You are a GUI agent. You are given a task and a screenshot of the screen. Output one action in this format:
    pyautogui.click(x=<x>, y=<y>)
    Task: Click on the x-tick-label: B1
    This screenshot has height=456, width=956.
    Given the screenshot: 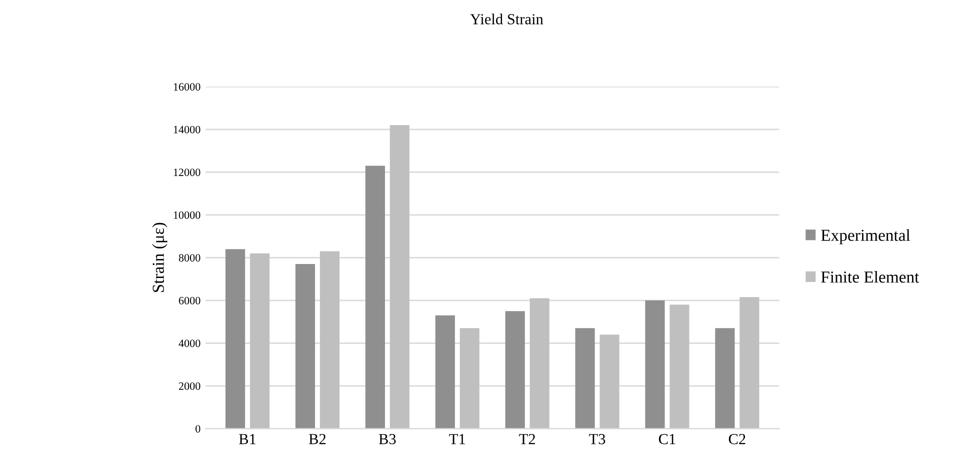 What is the action you would take?
    pyautogui.click(x=247, y=439)
    